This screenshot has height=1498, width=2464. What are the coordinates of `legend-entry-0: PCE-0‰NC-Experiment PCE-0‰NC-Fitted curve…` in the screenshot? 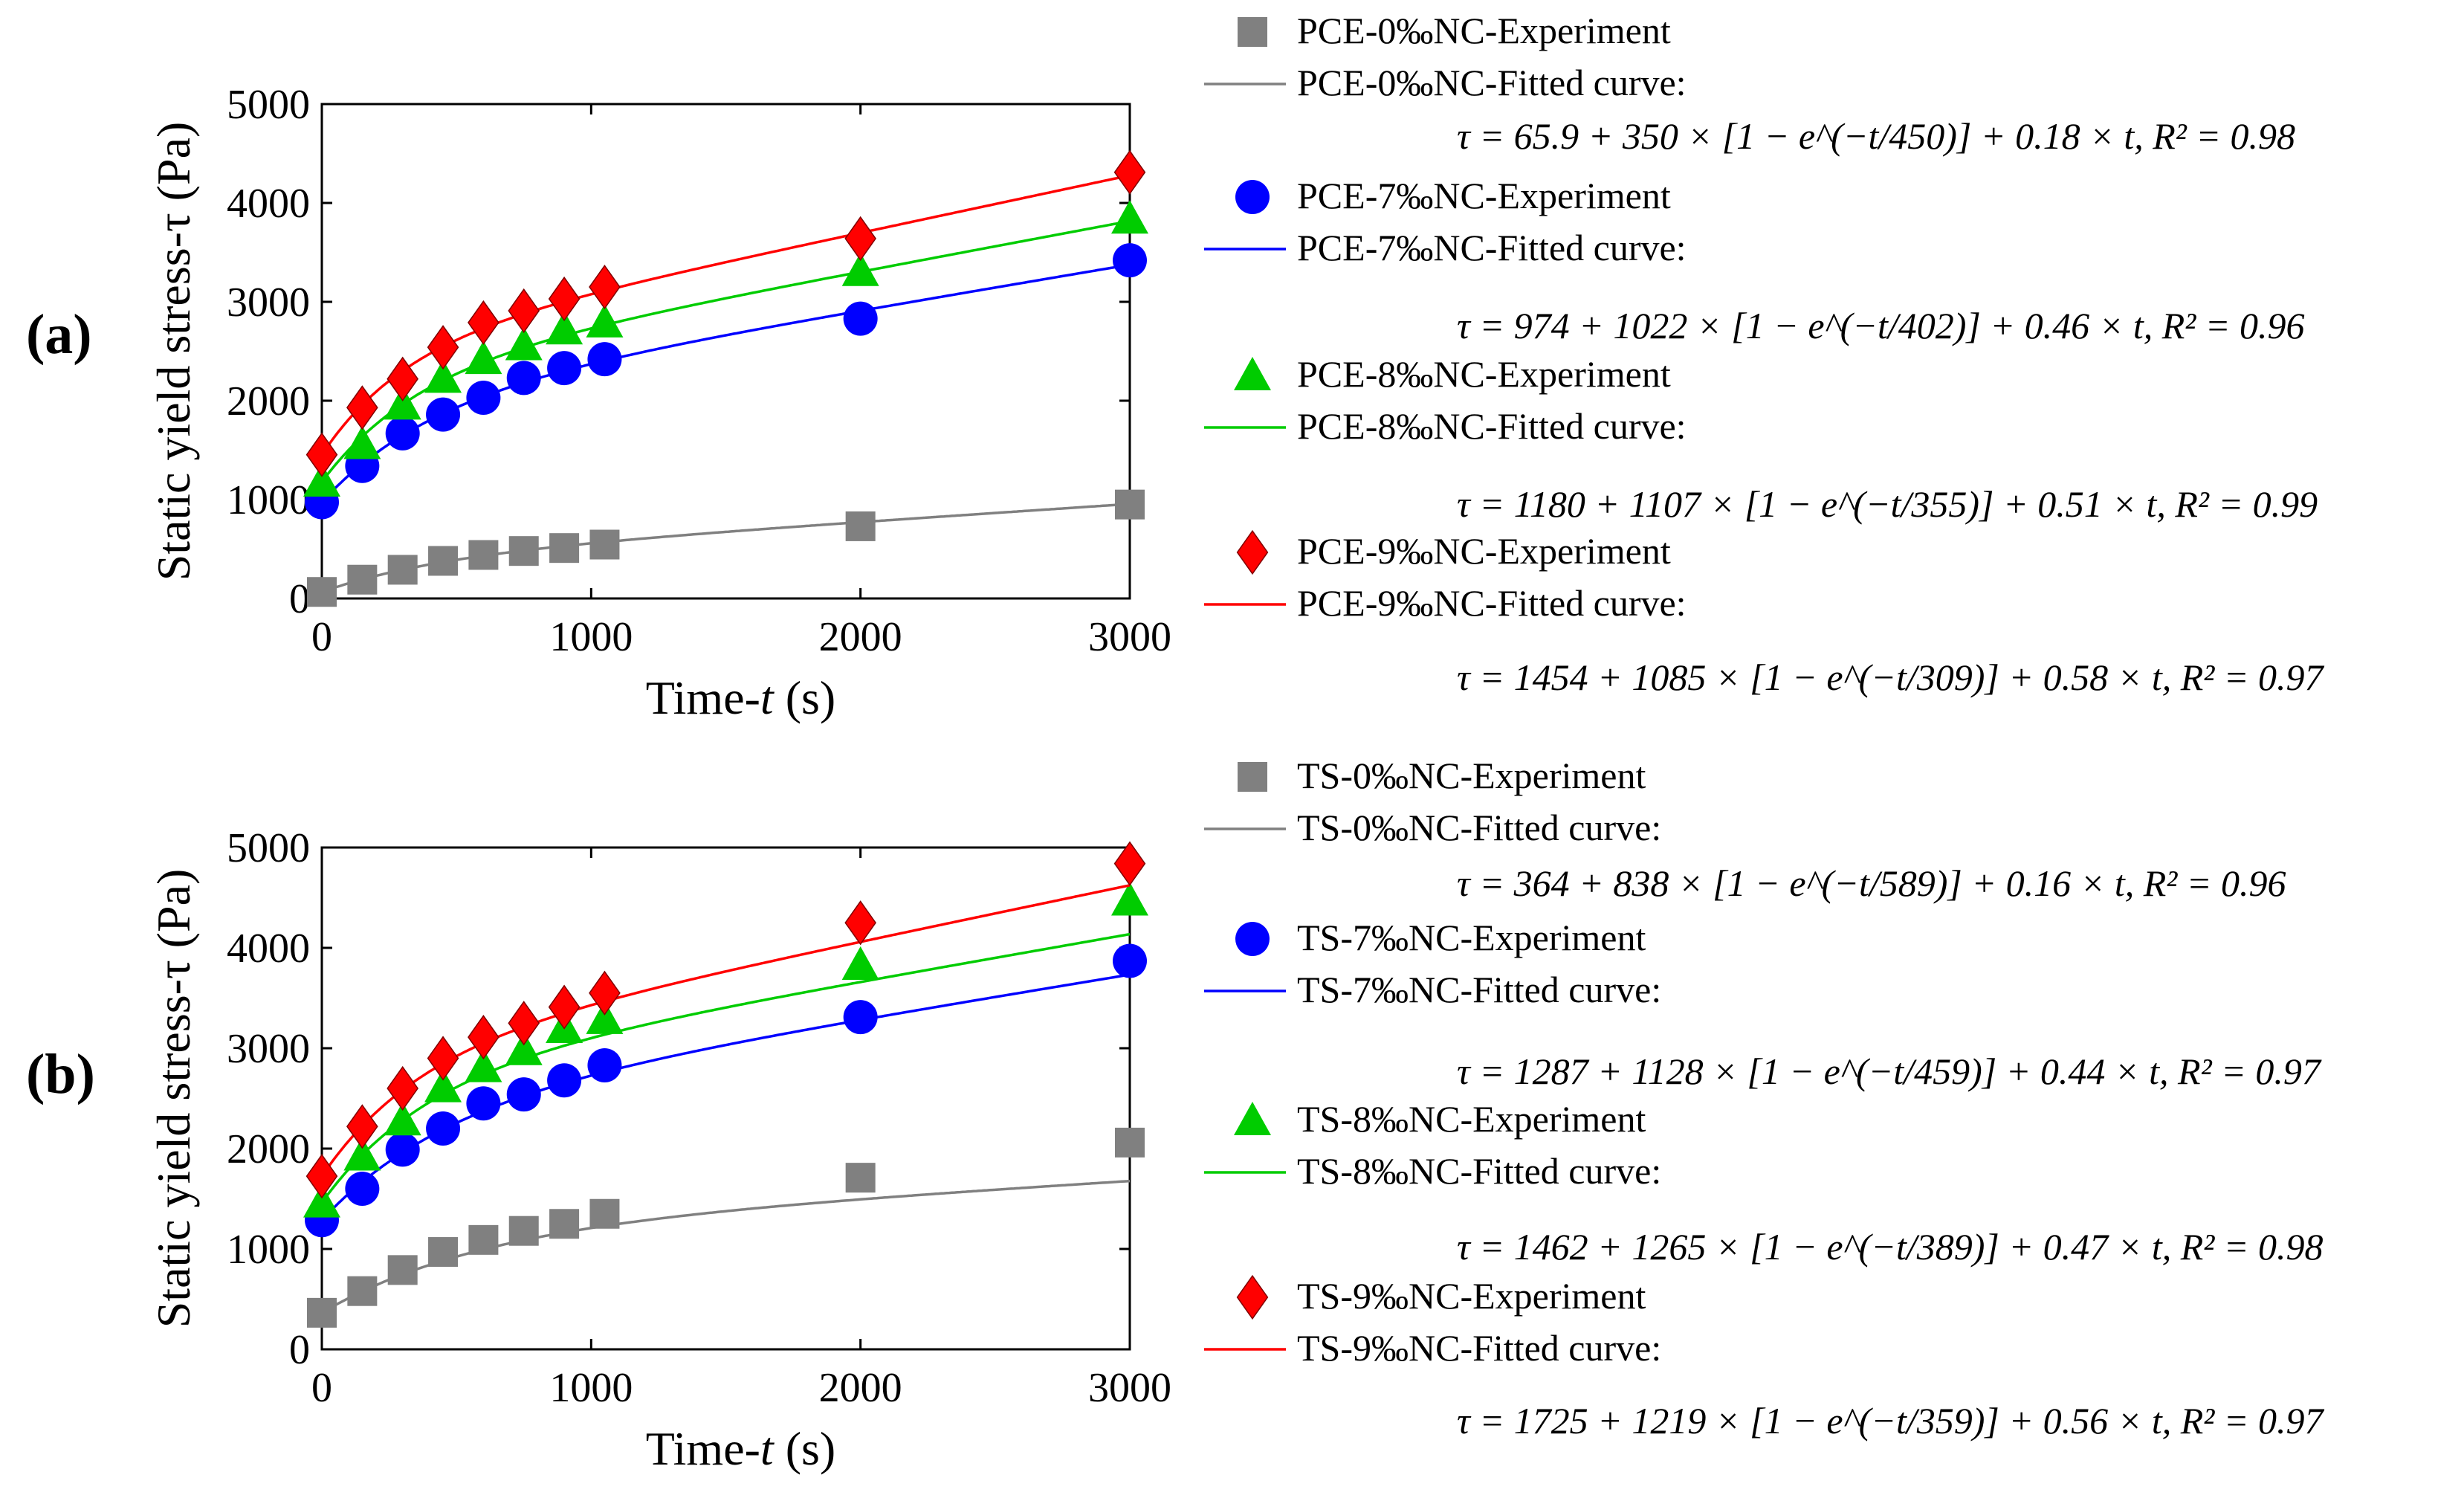 It's located at (1750, 83).